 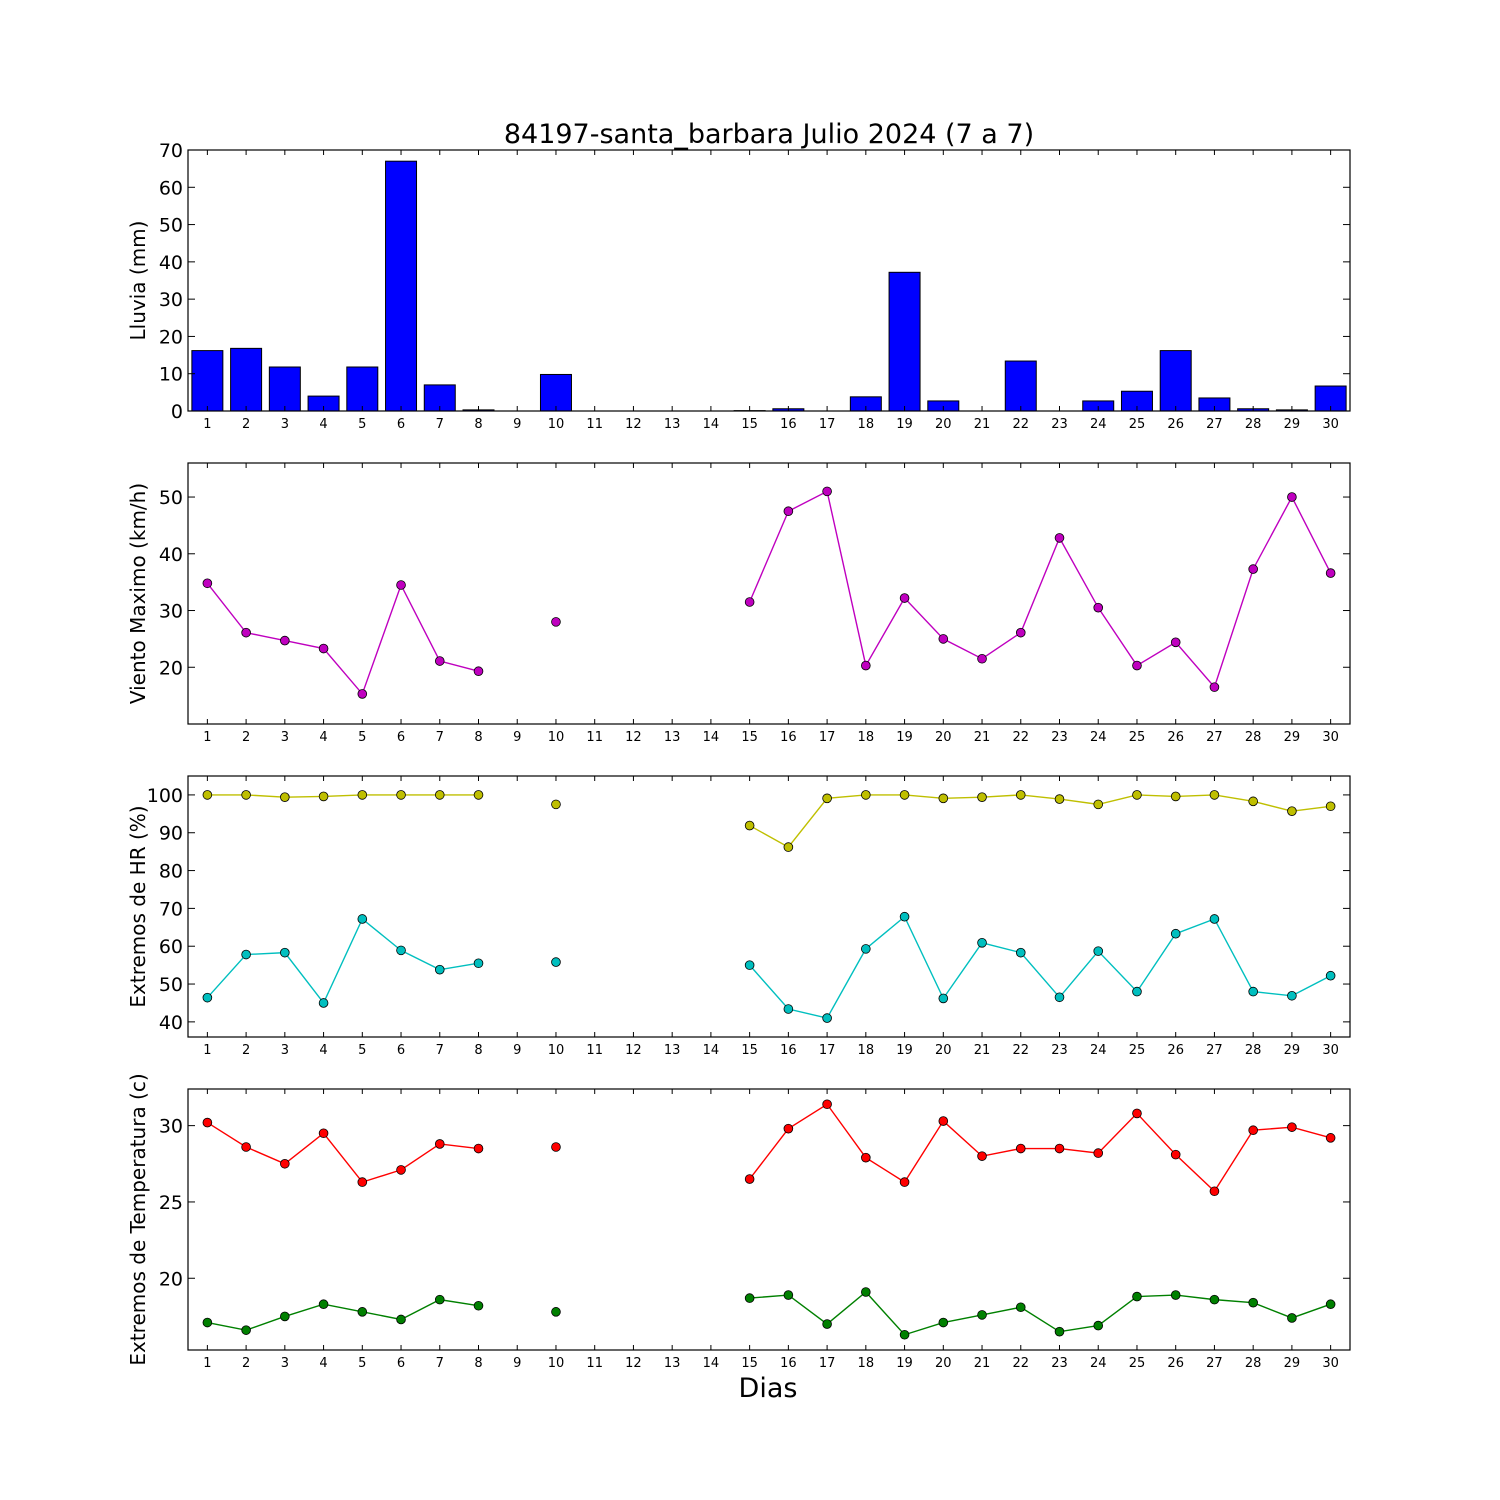 What do you see at coordinates (556, 424) in the screenshot?
I see `x-tick-label: 10` at bounding box center [556, 424].